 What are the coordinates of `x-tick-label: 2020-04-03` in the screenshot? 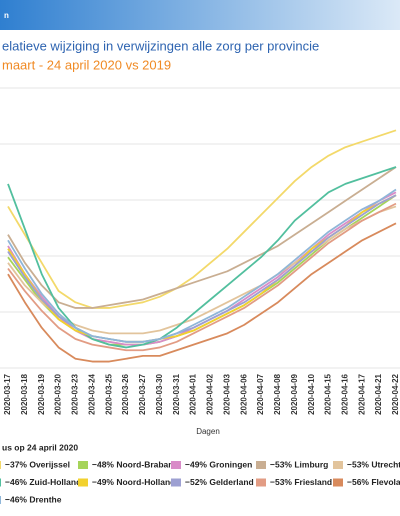 It's located at (226, 393).